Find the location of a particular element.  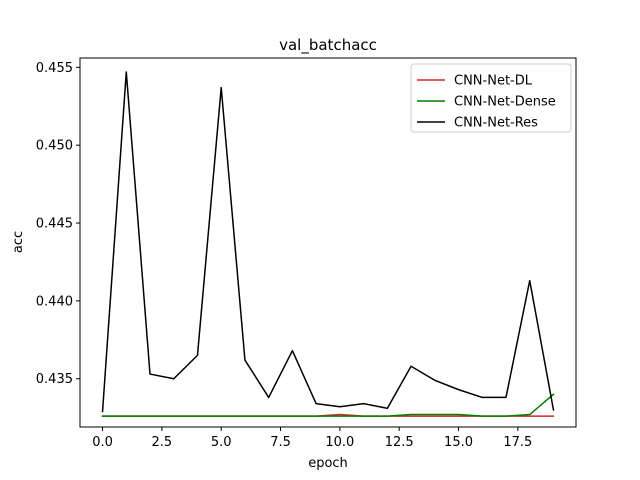

y-tick-label: 0.455 is located at coordinates (54, 68).